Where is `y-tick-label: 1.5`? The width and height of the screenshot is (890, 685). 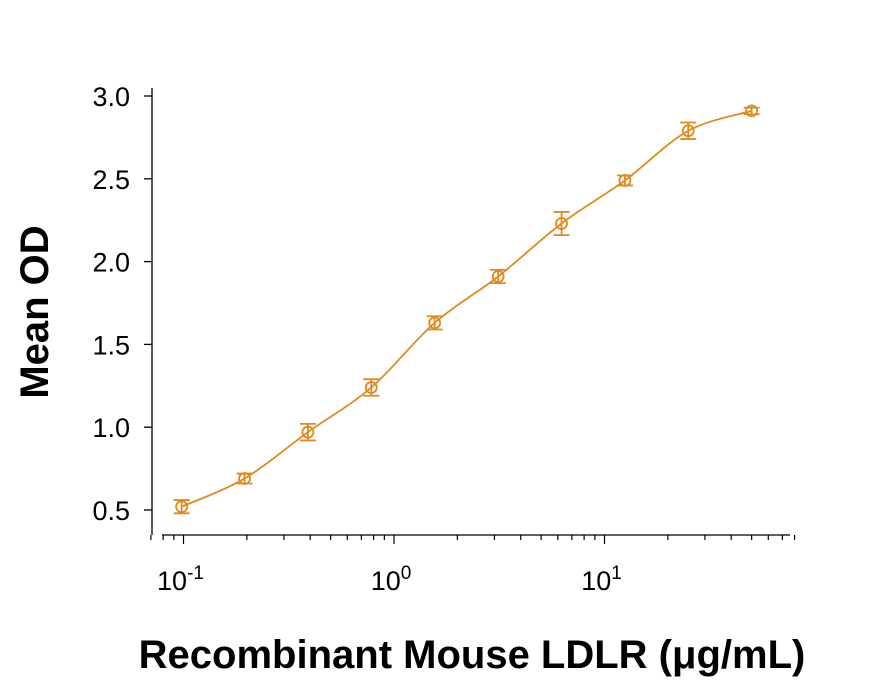 y-tick-label: 1.5 is located at coordinates (111, 345).